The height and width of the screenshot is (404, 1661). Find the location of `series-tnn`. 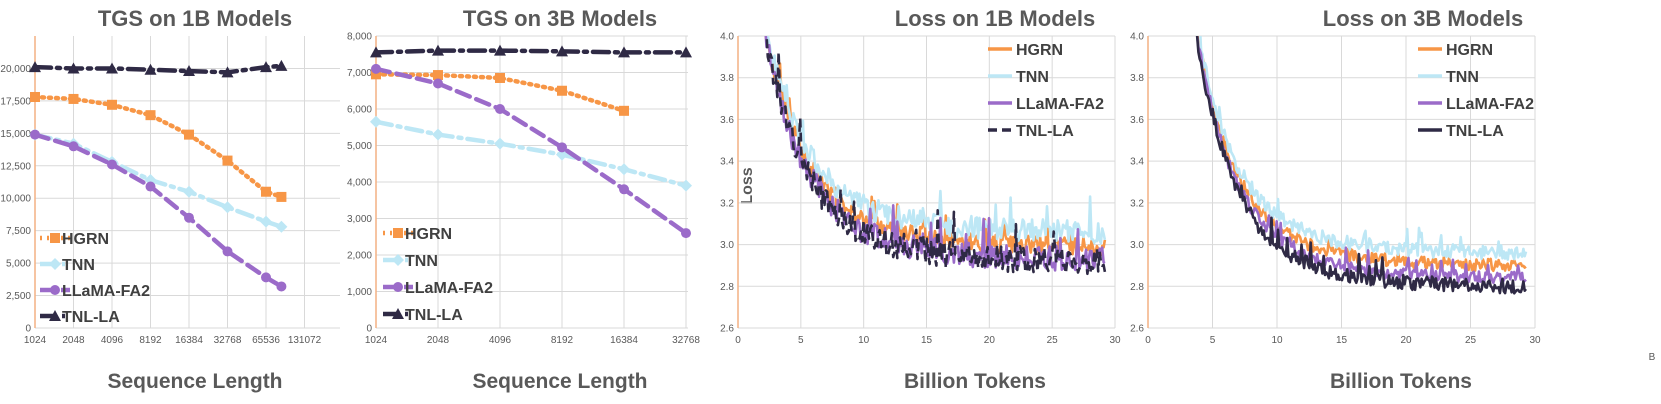

series-tnn is located at coordinates (531, 153).